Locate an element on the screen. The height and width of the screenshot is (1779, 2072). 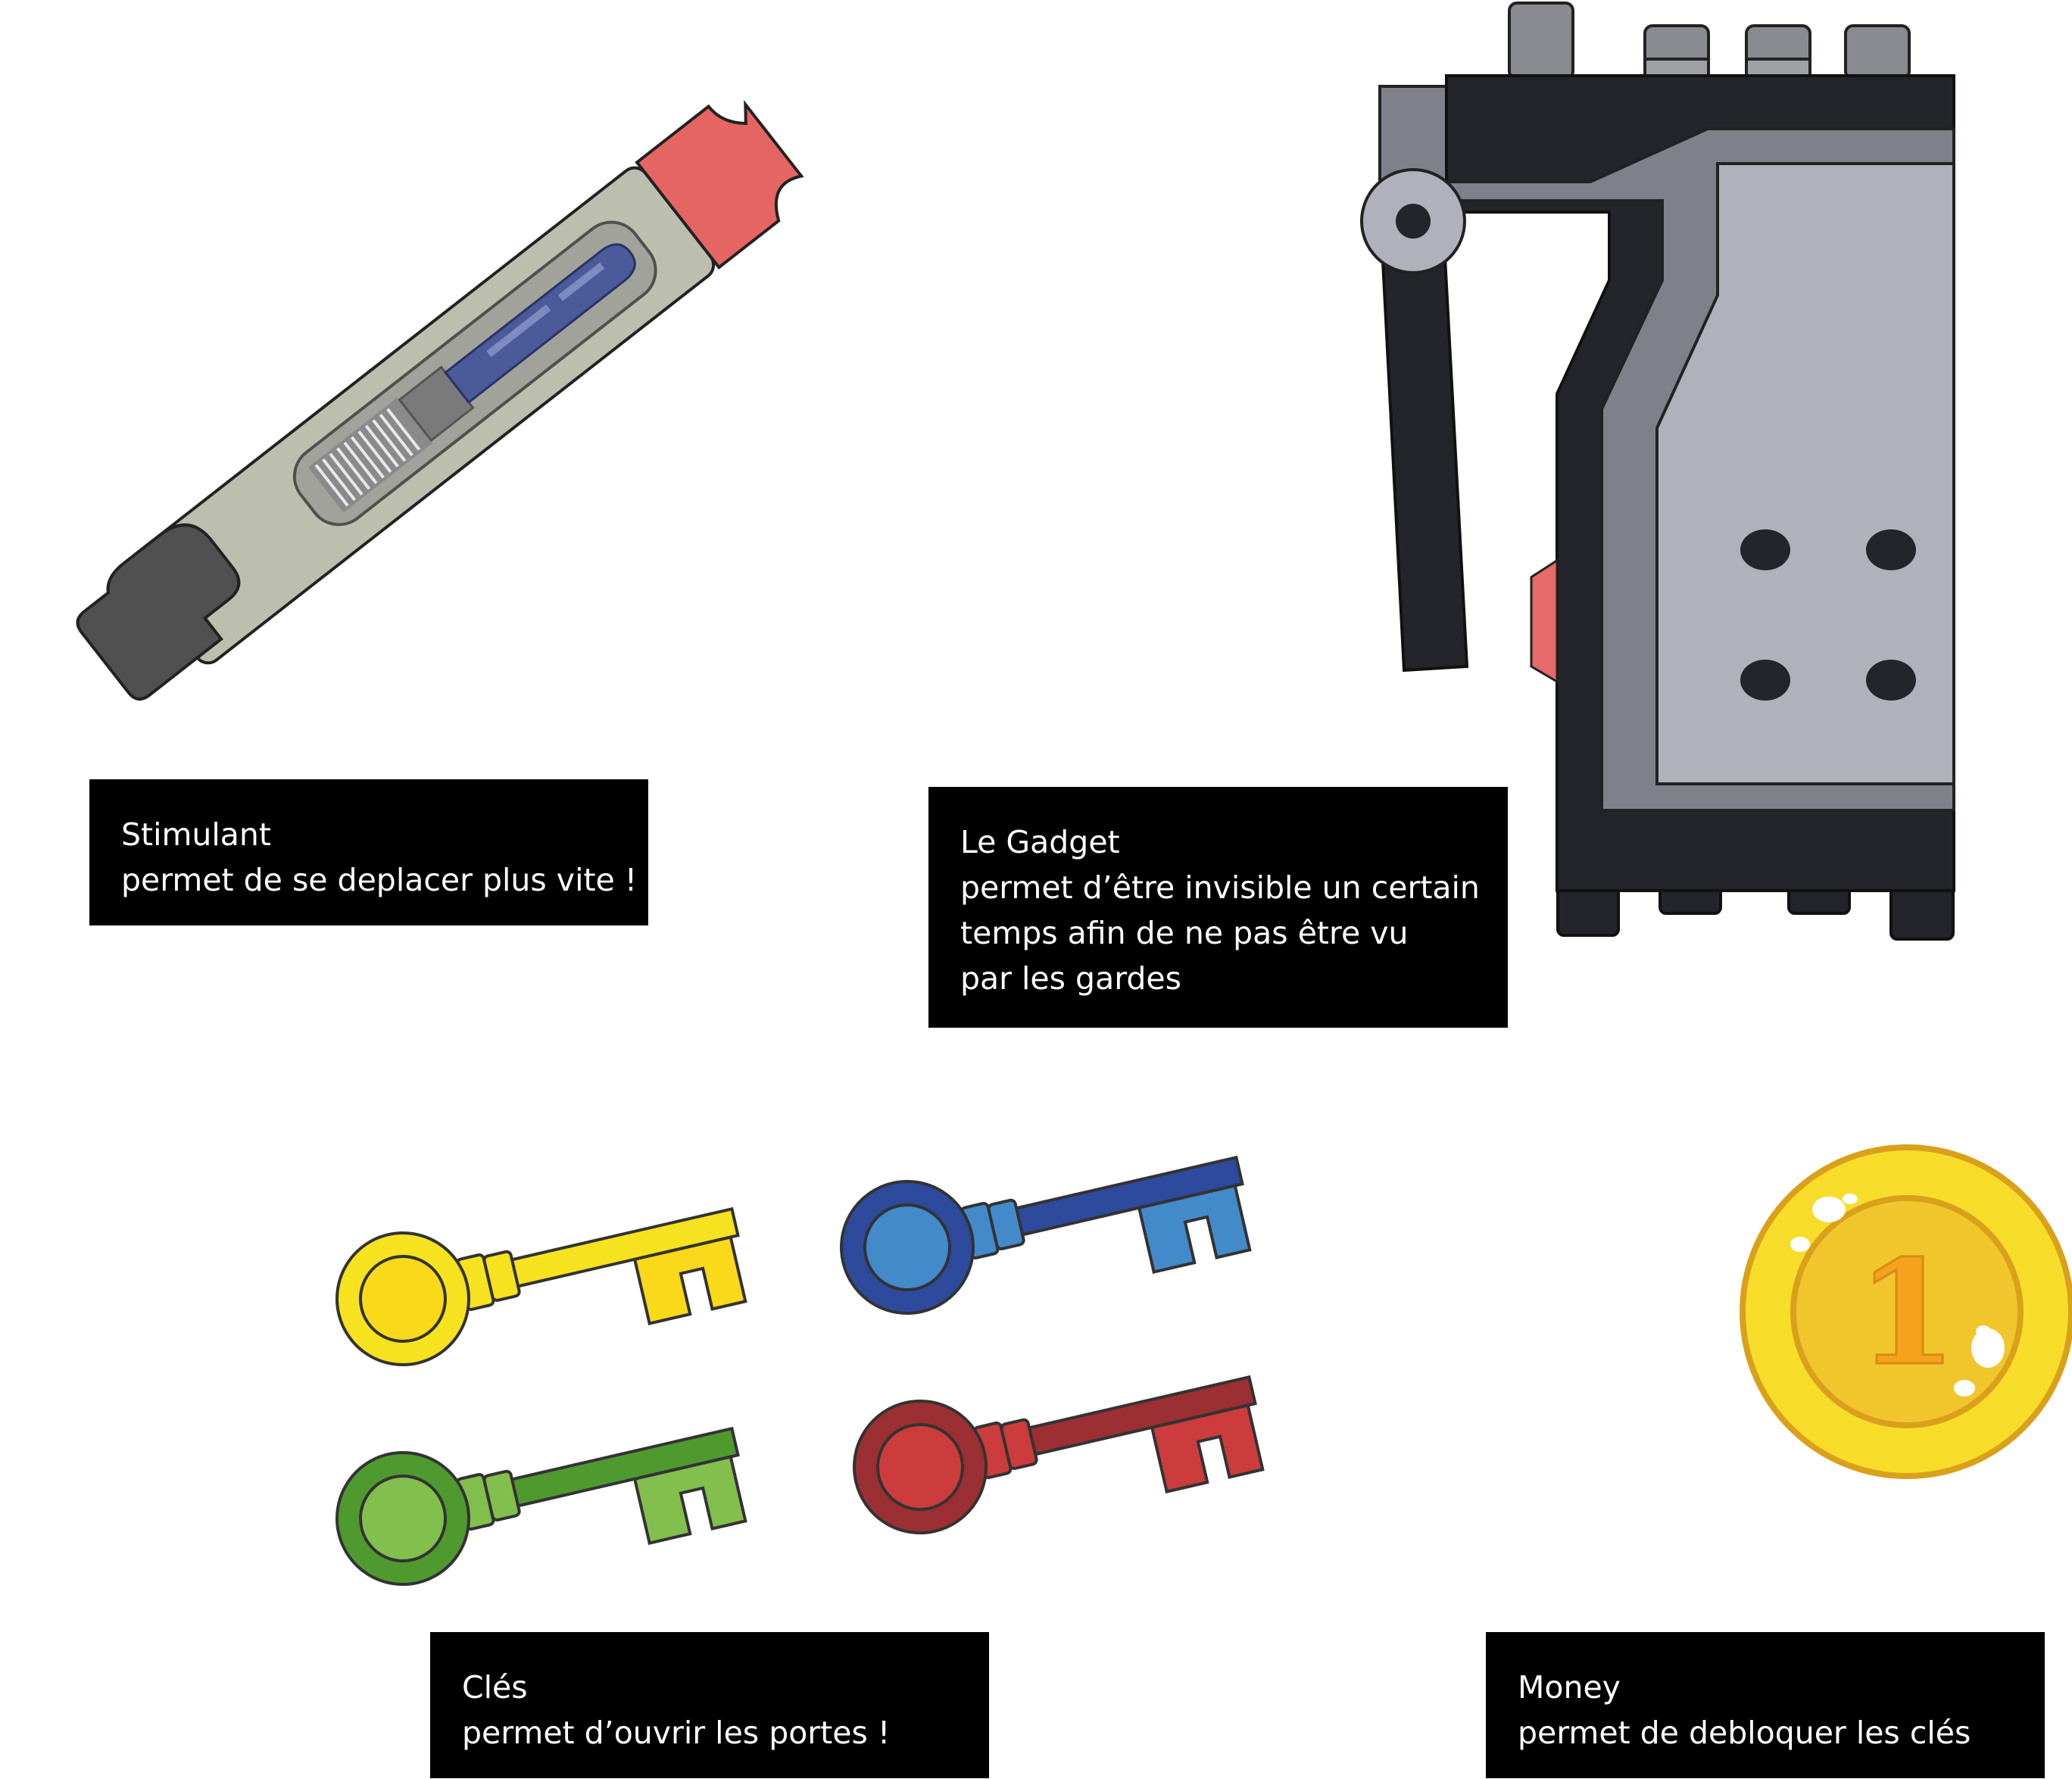
coin-number: 1 is located at coordinates (1907, 1312).